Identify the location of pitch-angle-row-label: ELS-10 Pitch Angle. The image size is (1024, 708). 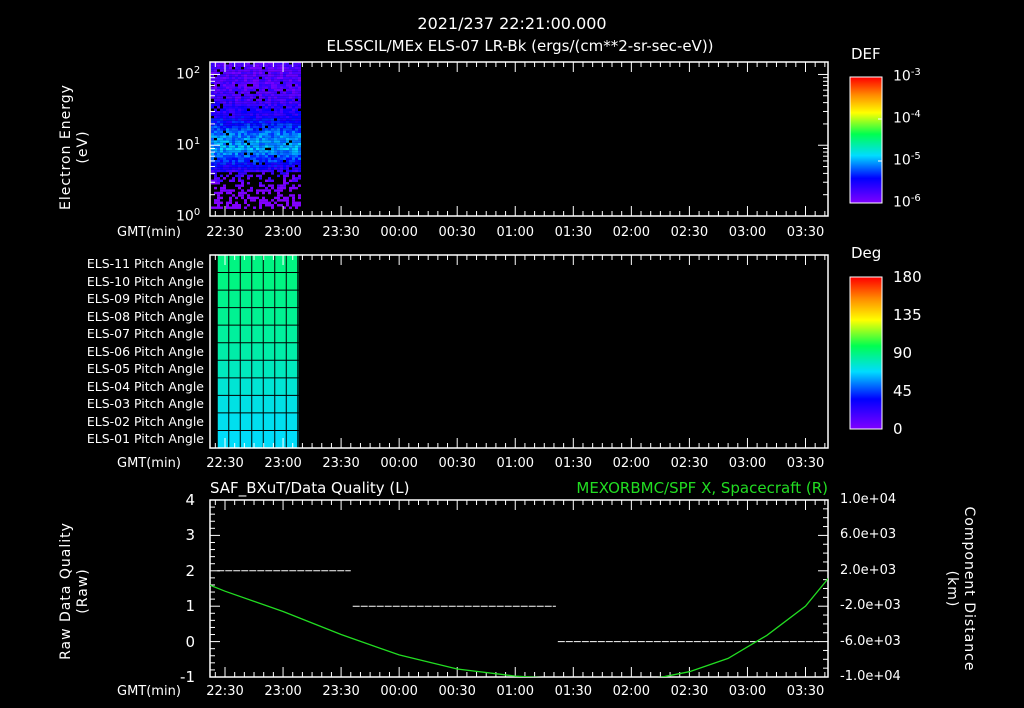
(145, 281).